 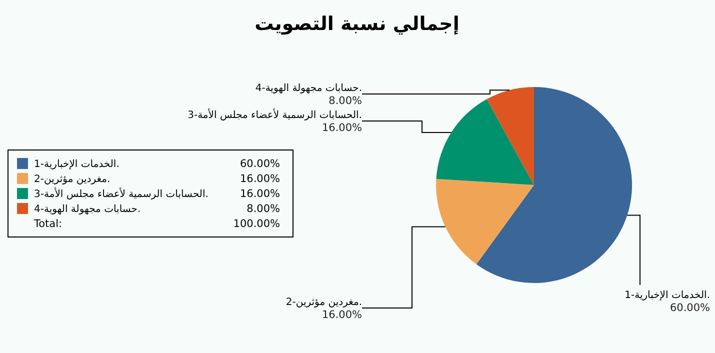 What do you see at coordinates (77, 164) in the screenshot?
I see `legend-label: 1-الخدمات الإخبارية.` at bounding box center [77, 164].